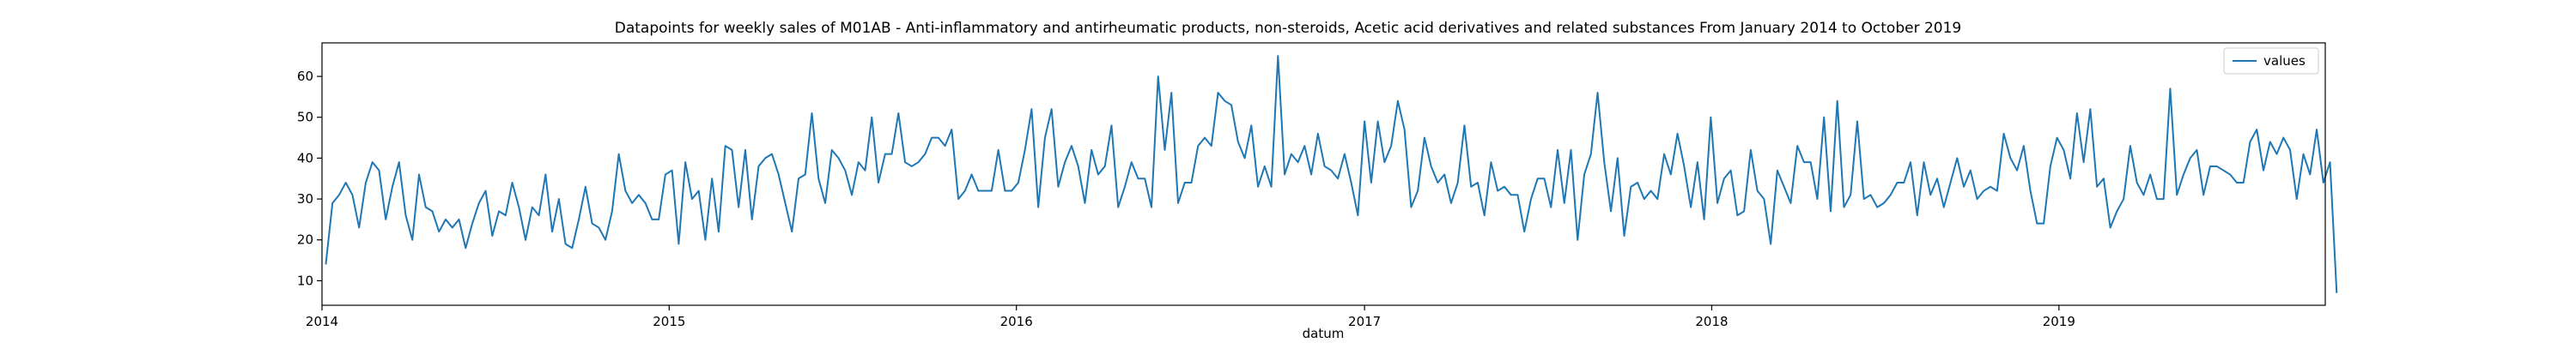 This screenshot has height=343, width=2576. What do you see at coordinates (305, 199) in the screenshot?
I see `y-tick-label: 30` at bounding box center [305, 199].